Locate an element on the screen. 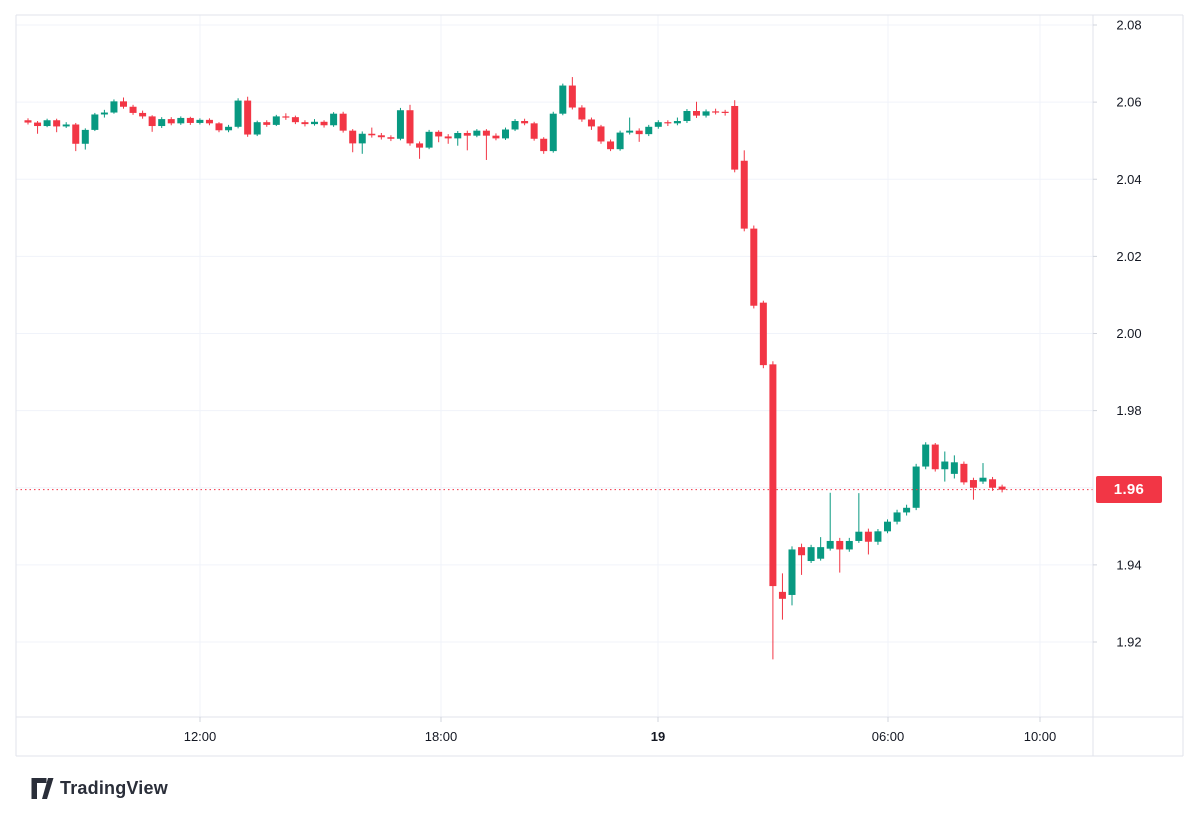  last-price-badge: 1.96 is located at coordinates (1129, 490).